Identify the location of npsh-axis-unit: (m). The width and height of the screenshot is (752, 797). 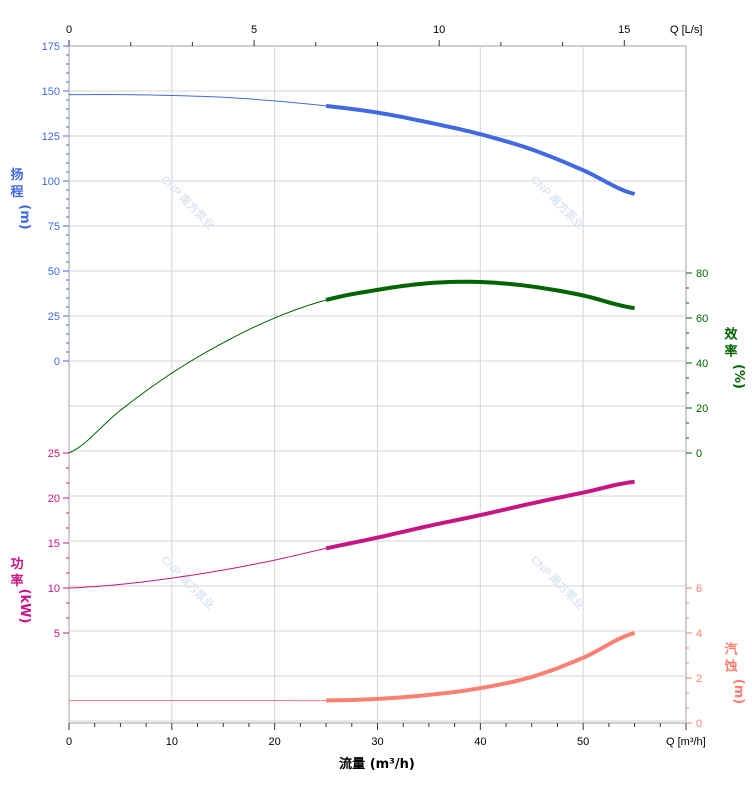
(738, 691).